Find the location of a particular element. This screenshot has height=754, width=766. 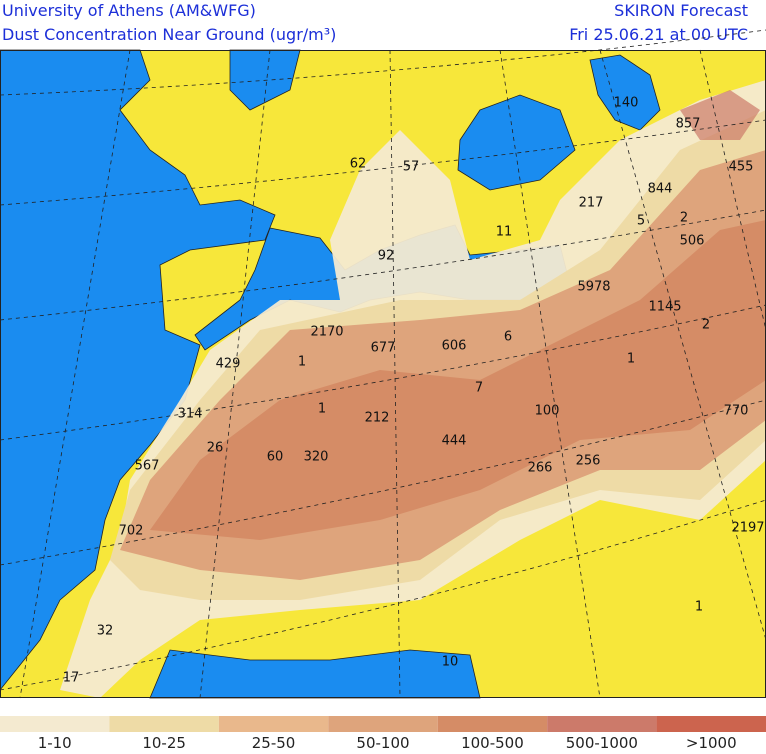

concentration-label: 7 is located at coordinates (479, 388).